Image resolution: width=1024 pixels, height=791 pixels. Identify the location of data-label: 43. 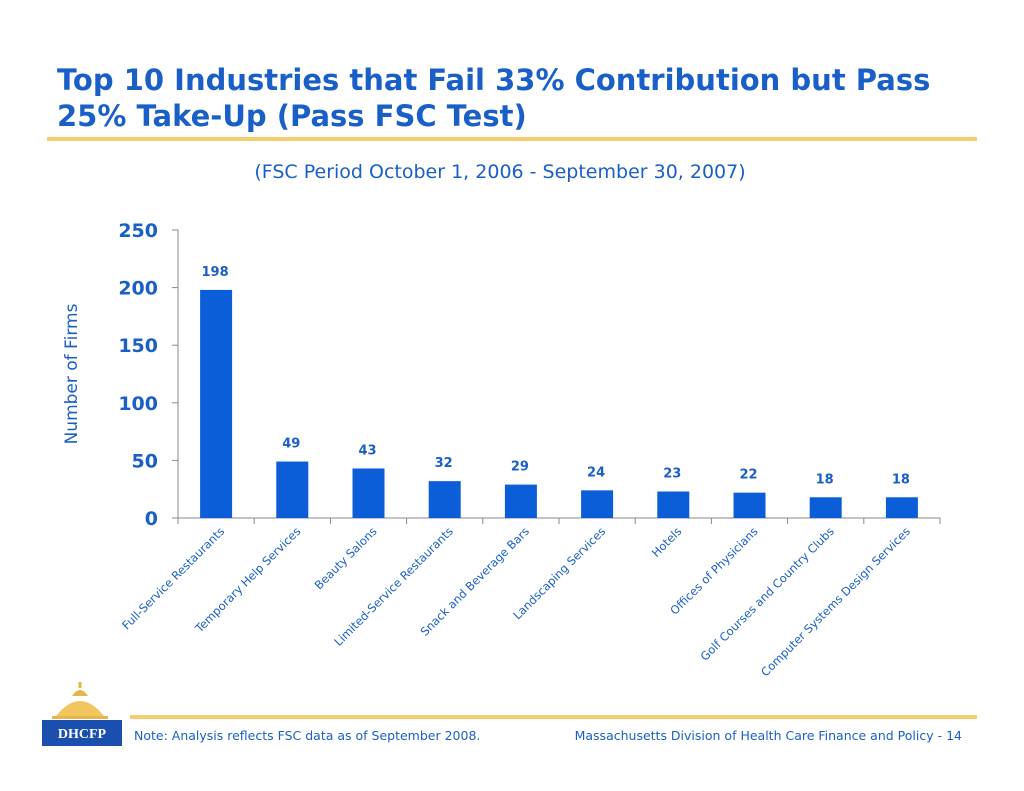
(367, 450).